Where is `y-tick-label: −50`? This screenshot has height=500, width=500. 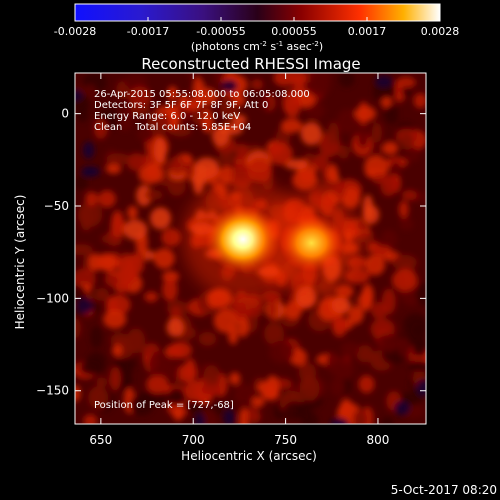 y-tick-label: −50 is located at coordinates (56, 206).